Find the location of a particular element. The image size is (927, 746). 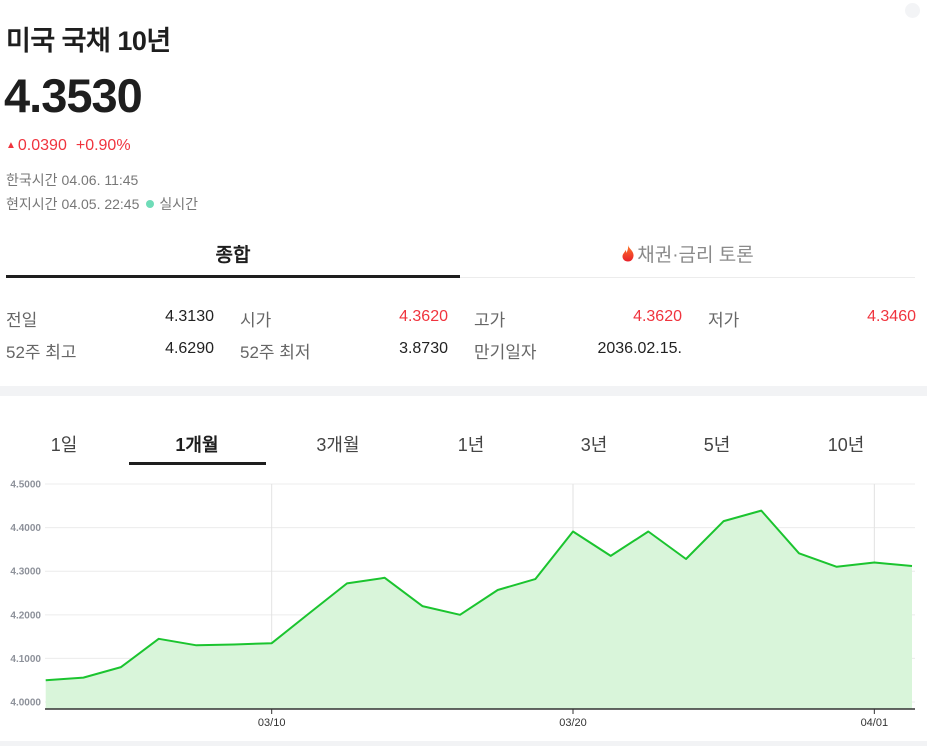

period-tab-1m: 1개월 is located at coordinates (197, 445).